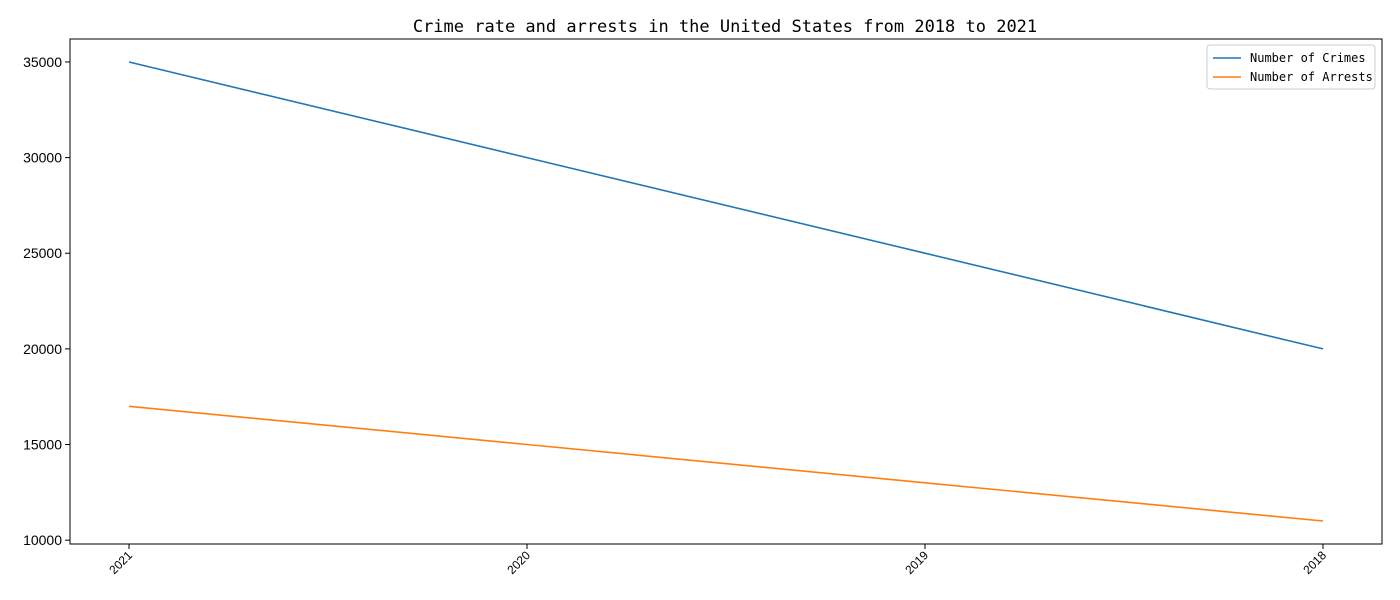 Image resolution: width=1400 pixels, height=600 pixels. I want to click on y-tick-label: 25000, so click(42, 253).